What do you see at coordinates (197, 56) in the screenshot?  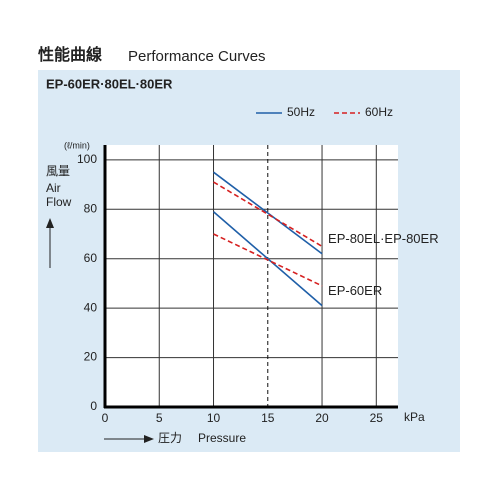 I see `chart-title-en: Performance Curves` at bounding box center [197, 56].